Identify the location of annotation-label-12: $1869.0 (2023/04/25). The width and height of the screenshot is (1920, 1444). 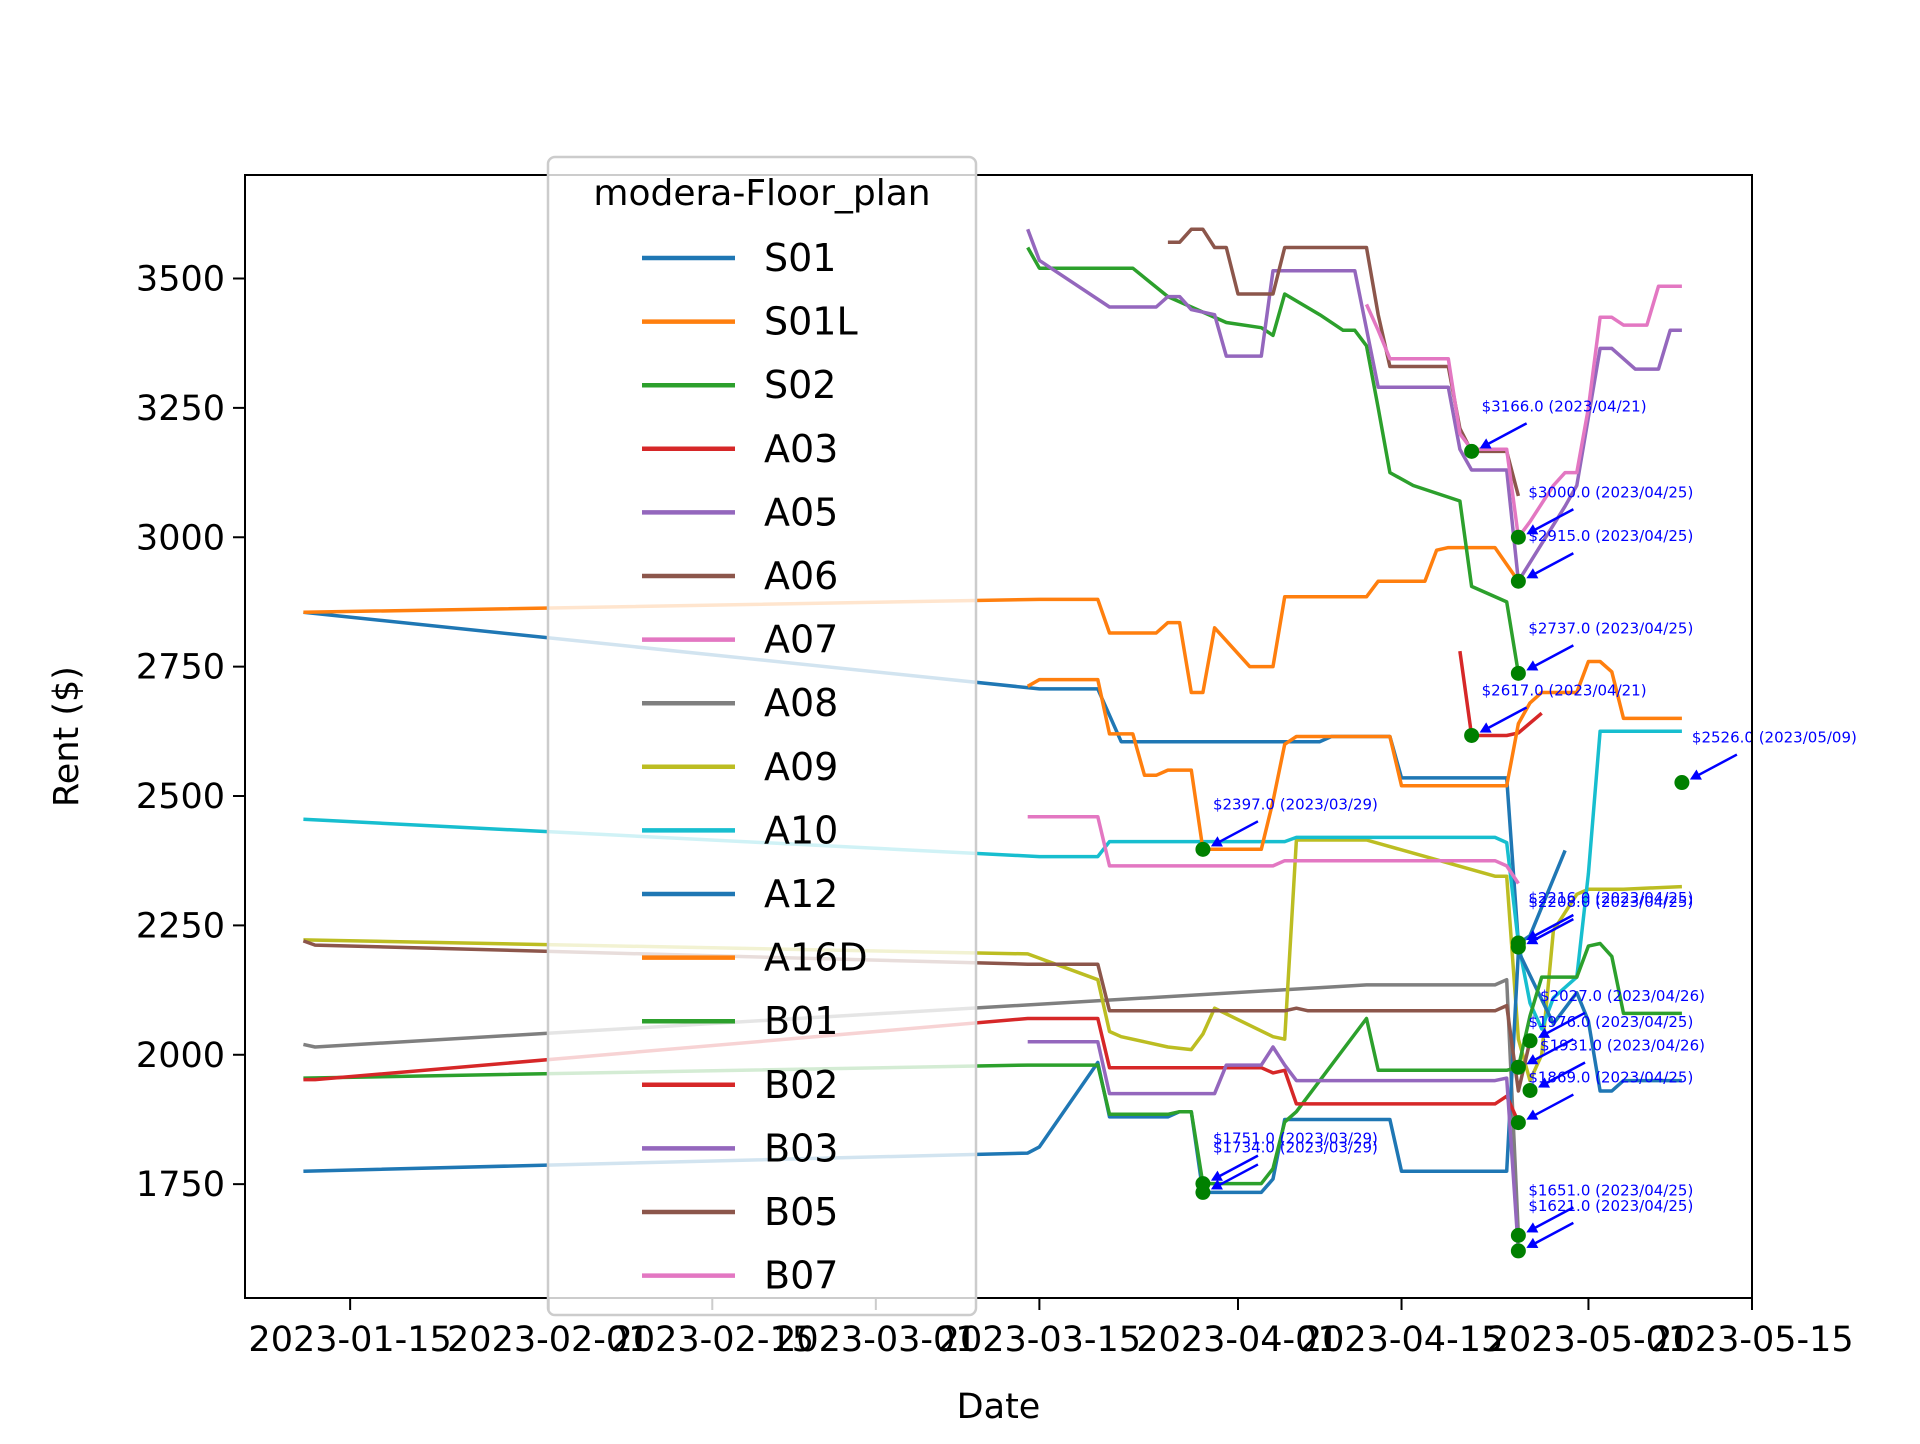
(1610, 1078).